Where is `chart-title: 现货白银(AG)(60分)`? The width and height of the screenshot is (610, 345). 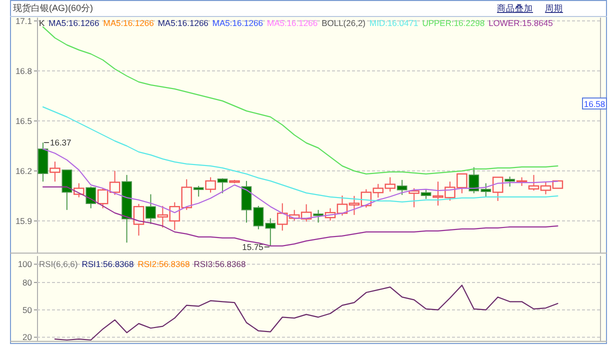
chart-title: 现货白银(AG)(60分) is located at coordinates (53, 8).